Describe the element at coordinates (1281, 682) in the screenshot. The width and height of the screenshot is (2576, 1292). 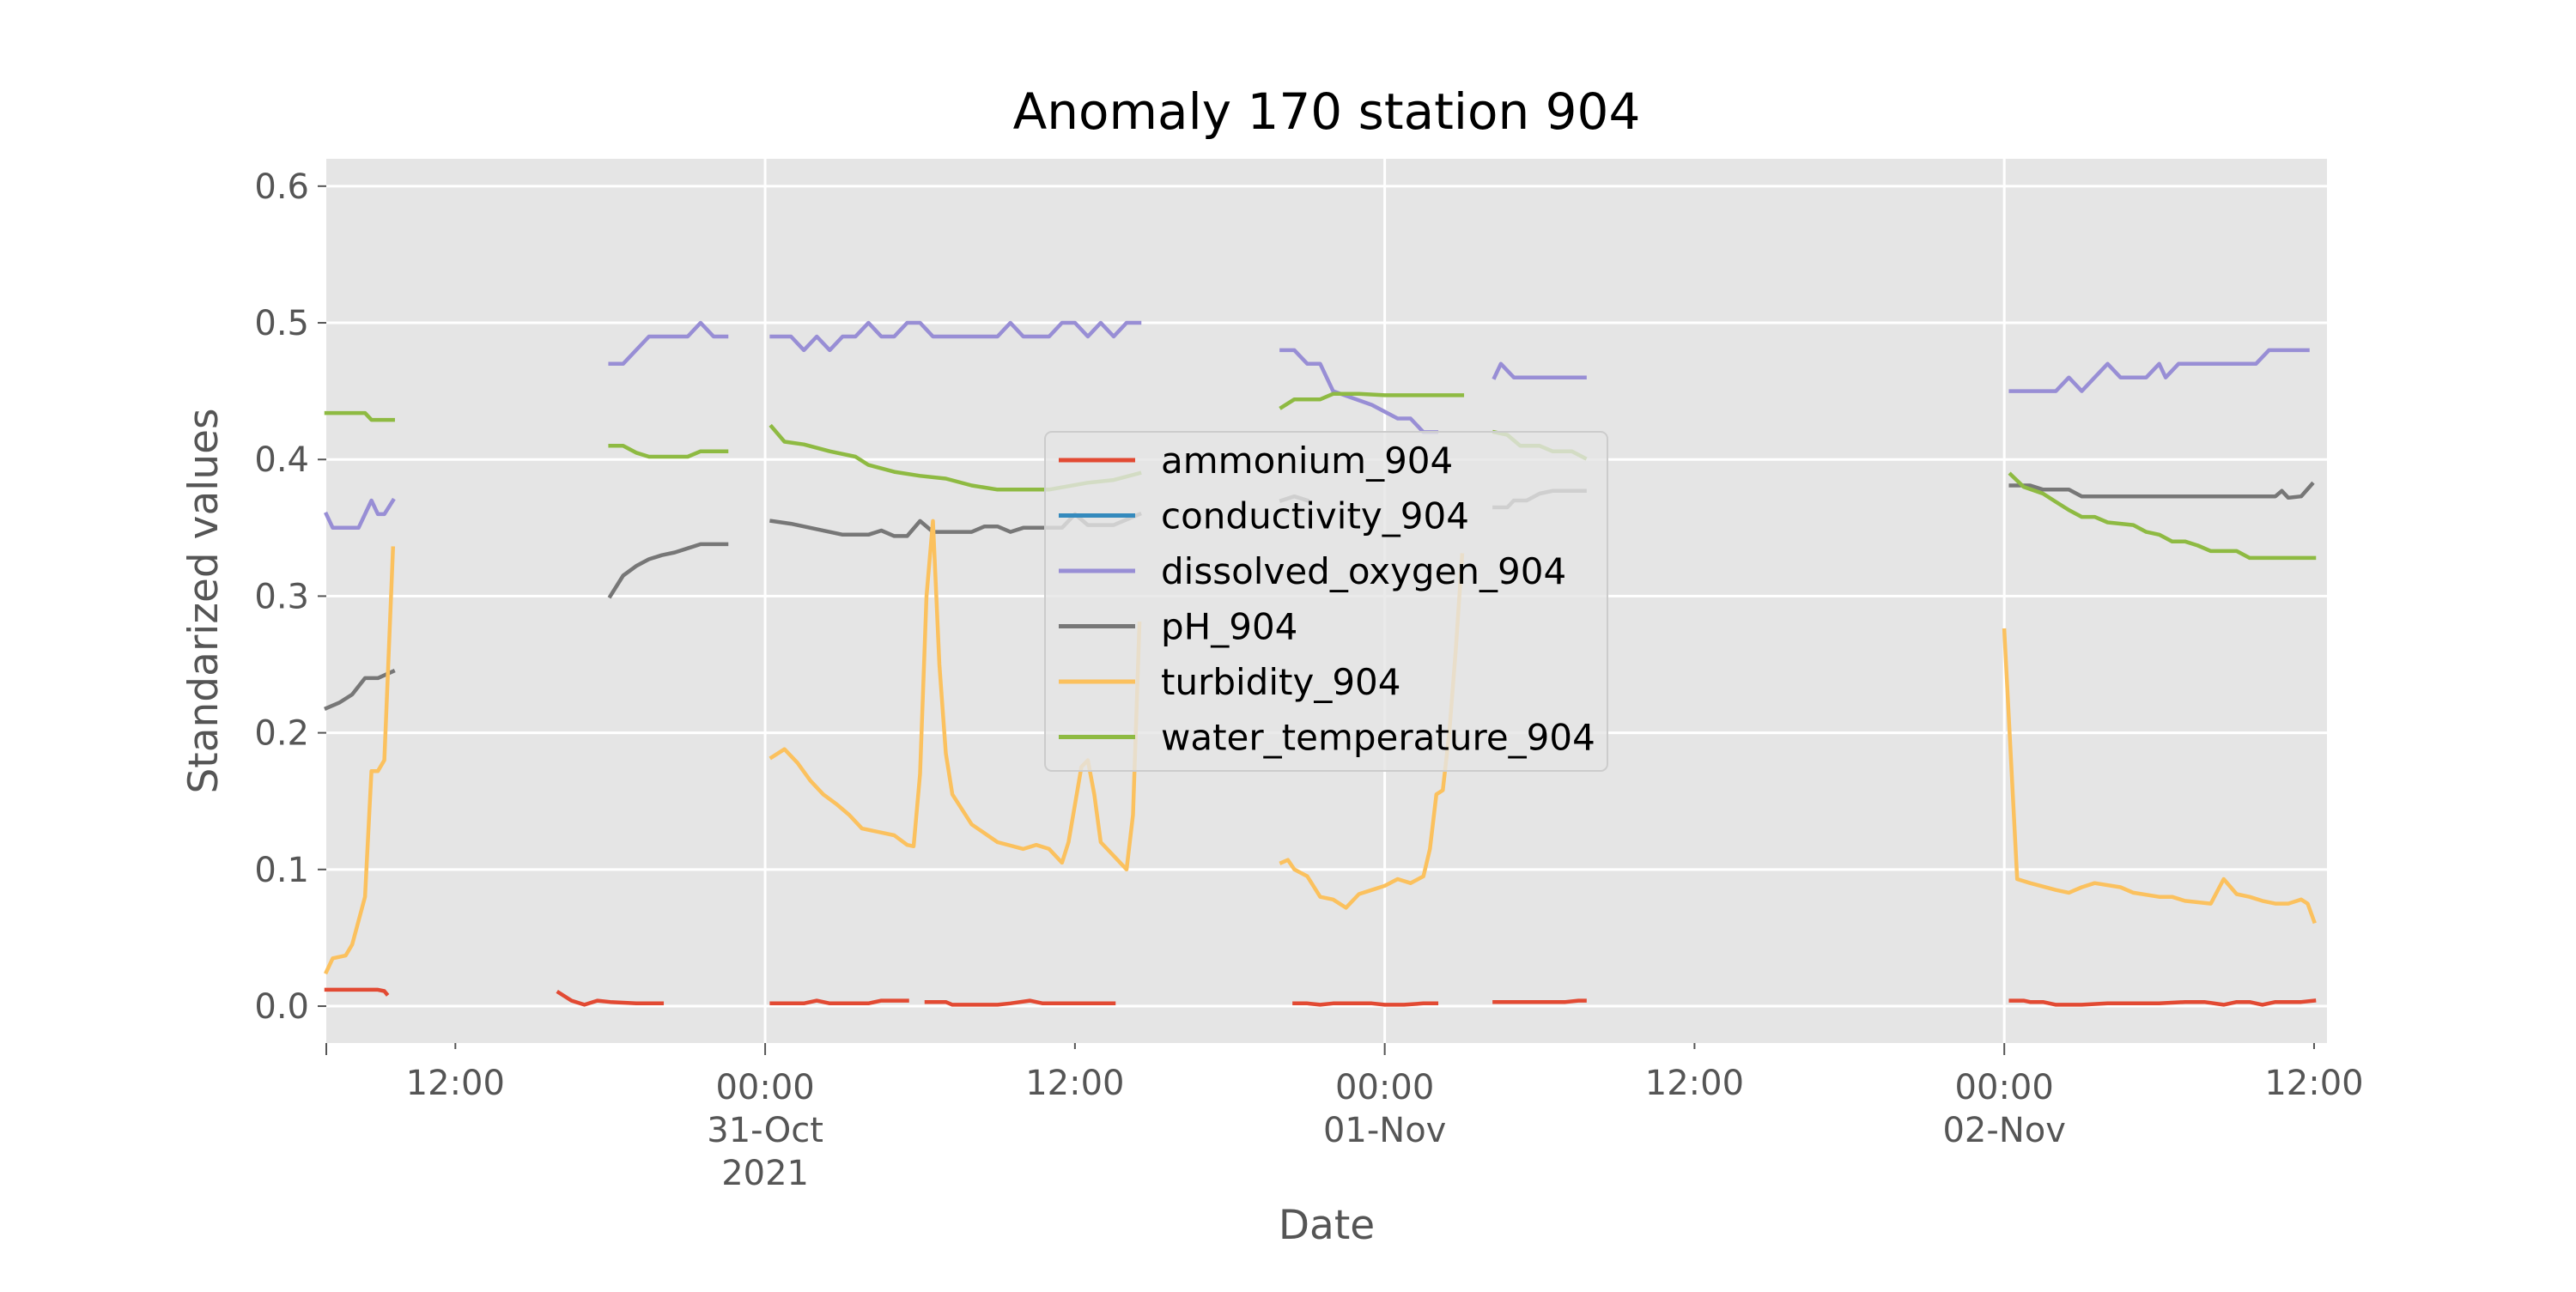
I see `legend-label: turbidity_904` at that location.